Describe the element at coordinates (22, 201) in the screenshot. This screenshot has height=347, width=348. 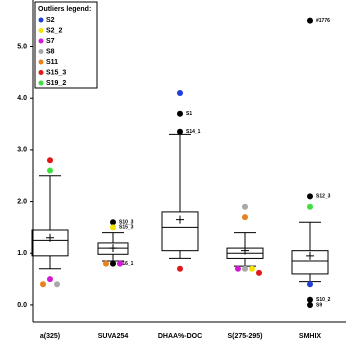
I see `y-tick-label: 2.0` at that location.